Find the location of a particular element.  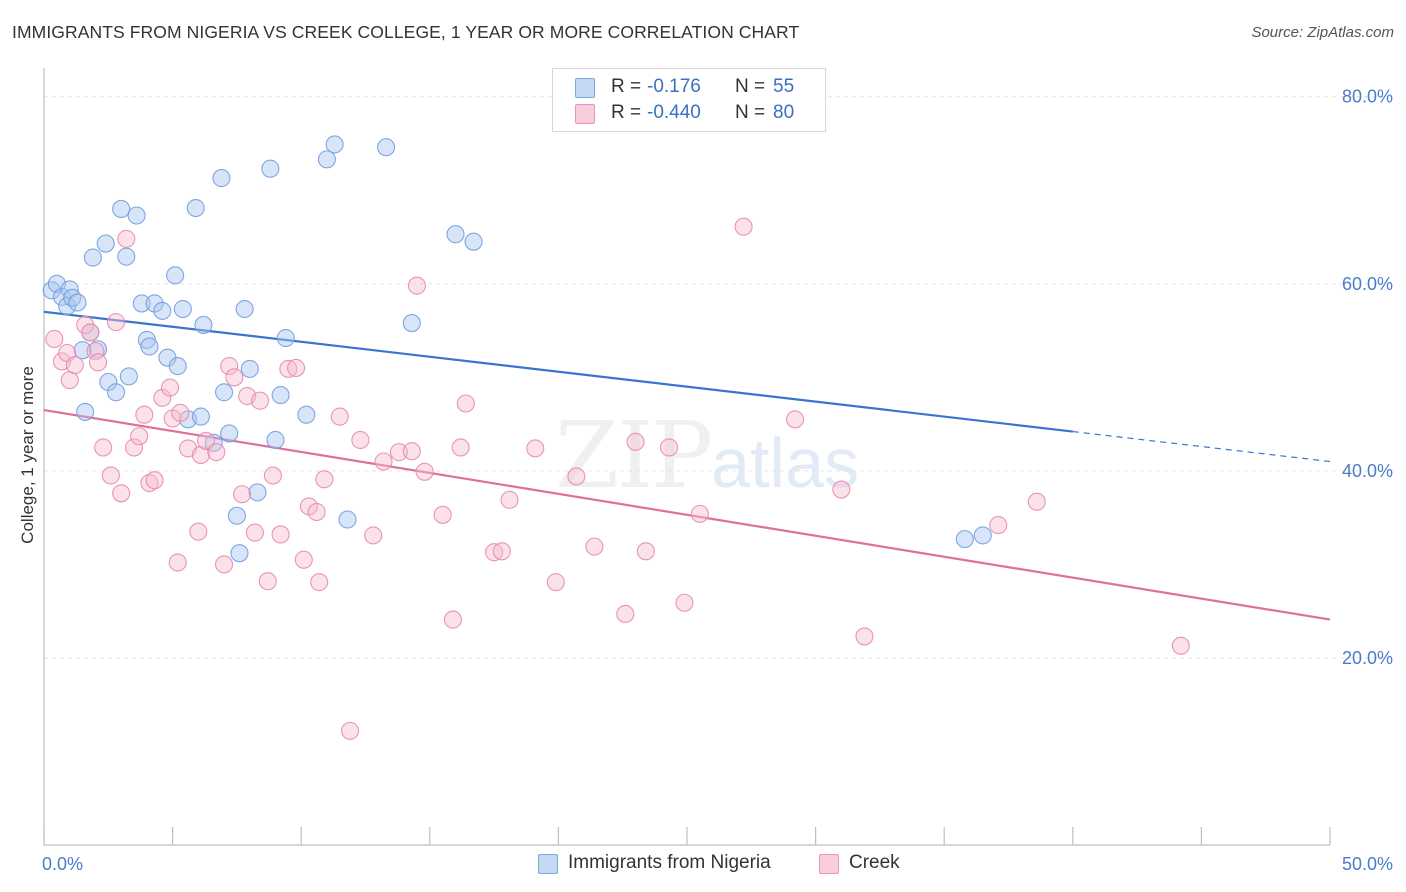

correlation-legend: R = -0.176 N = 55 R = -0.440 N = 80 is located at coordinates (689, 100).